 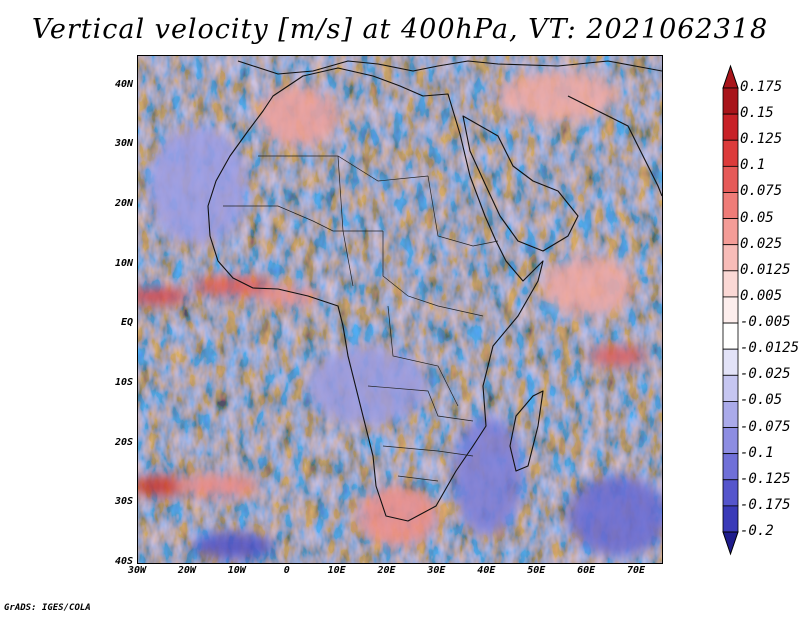 I want to click on lon-tick-label: 10W, so click(x=236, y=570).